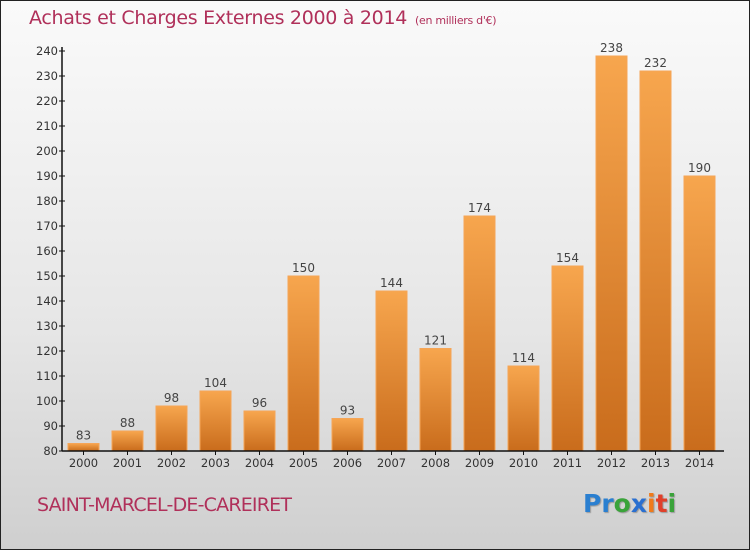  I want to click on data-label-2005: 150, so click(303, 268).